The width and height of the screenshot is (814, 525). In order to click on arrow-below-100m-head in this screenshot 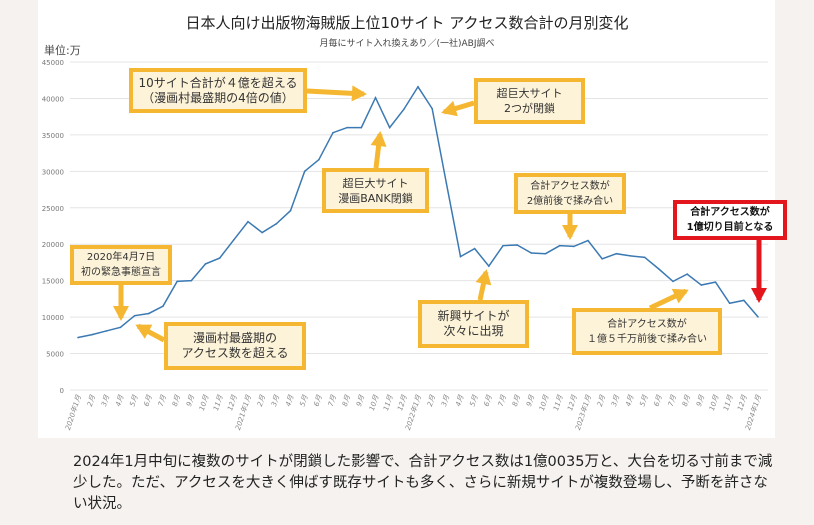, I will do `click(759, 295)`.